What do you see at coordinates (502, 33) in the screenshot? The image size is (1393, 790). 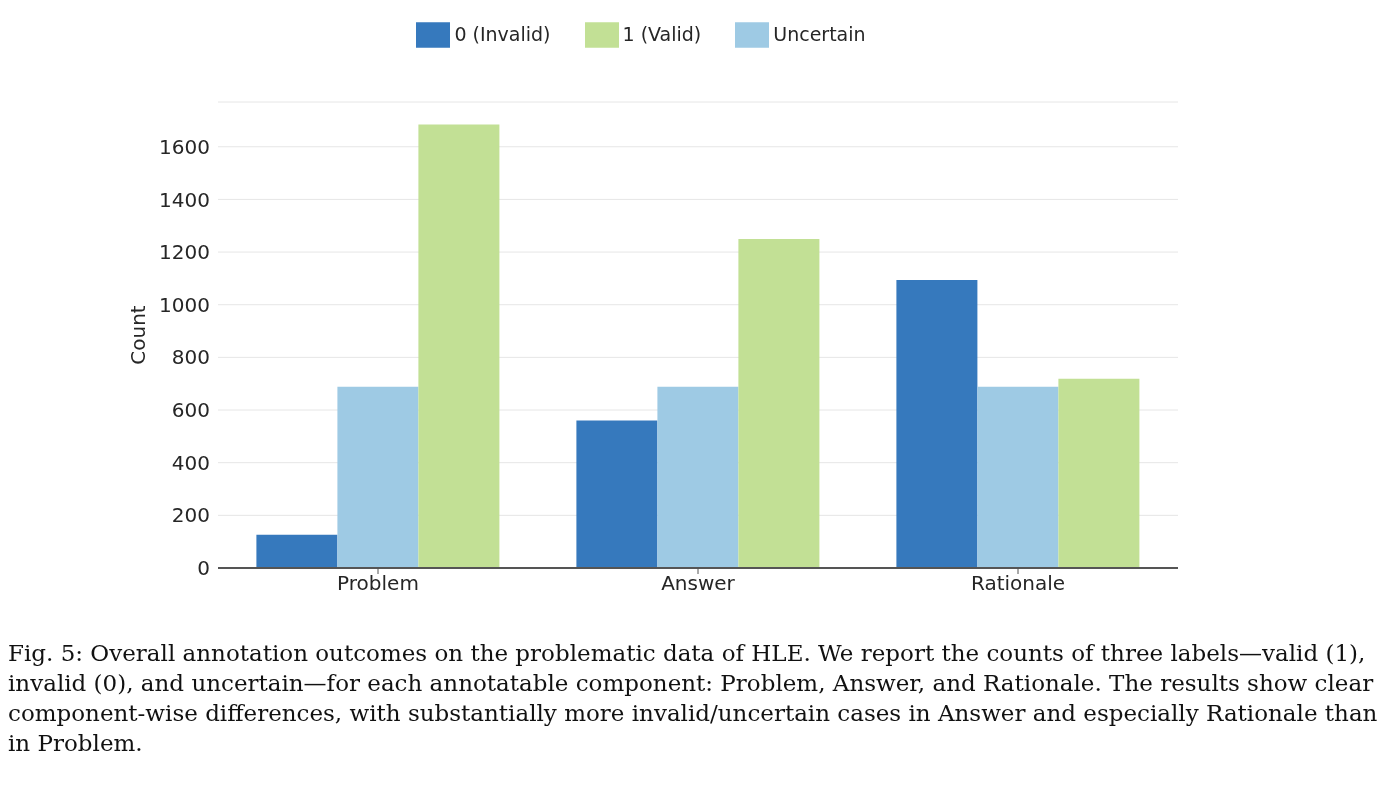 I see `legend-label: 0 (Invalid)` at bounding box center [502, 33].